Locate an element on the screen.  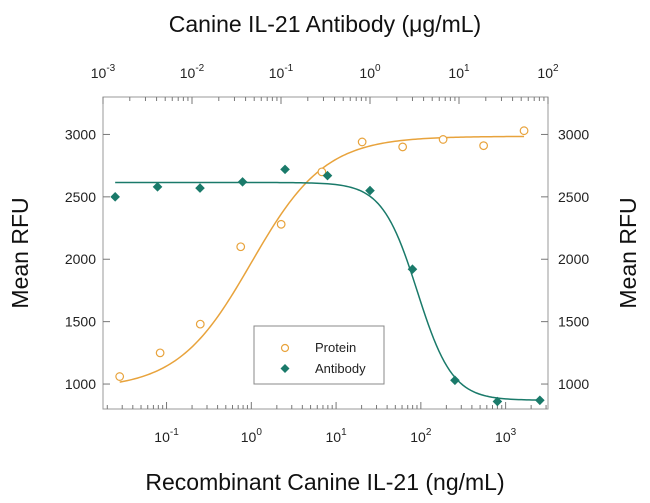
y-tick-label-right: 1500 is located at coordinates (573, 322).